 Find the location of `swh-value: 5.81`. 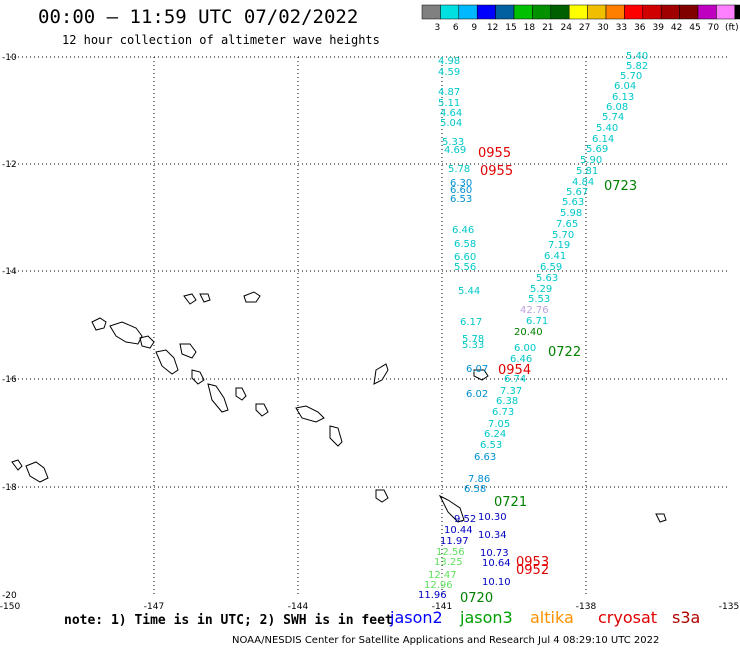

swh-value: 5.81 is located at coordinates (587, 171).